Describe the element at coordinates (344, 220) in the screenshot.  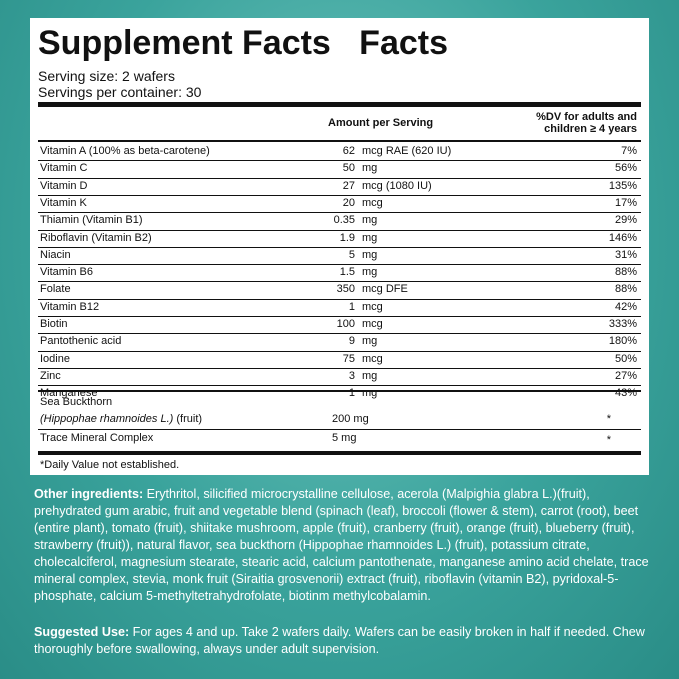
I see `row-amount: 0.35` at that location.